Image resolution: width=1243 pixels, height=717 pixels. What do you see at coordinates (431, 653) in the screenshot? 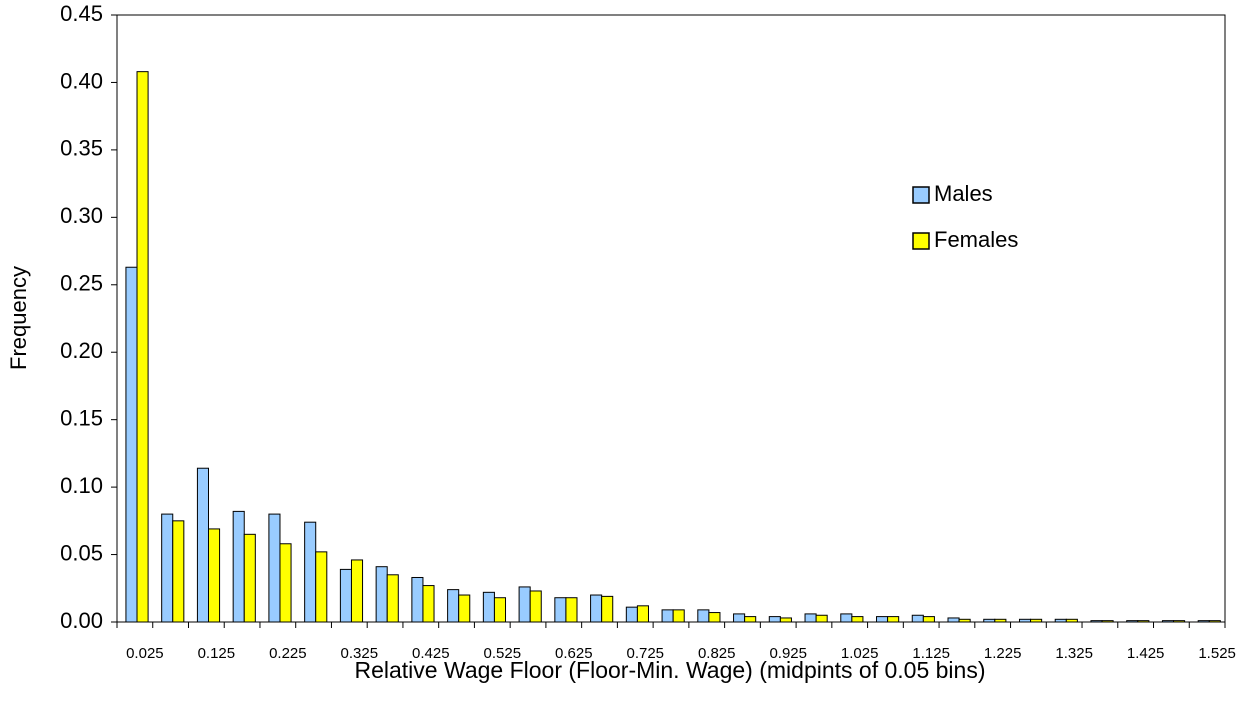
I see `x-tick-label: 0.425` at bounding box center [431, 653].